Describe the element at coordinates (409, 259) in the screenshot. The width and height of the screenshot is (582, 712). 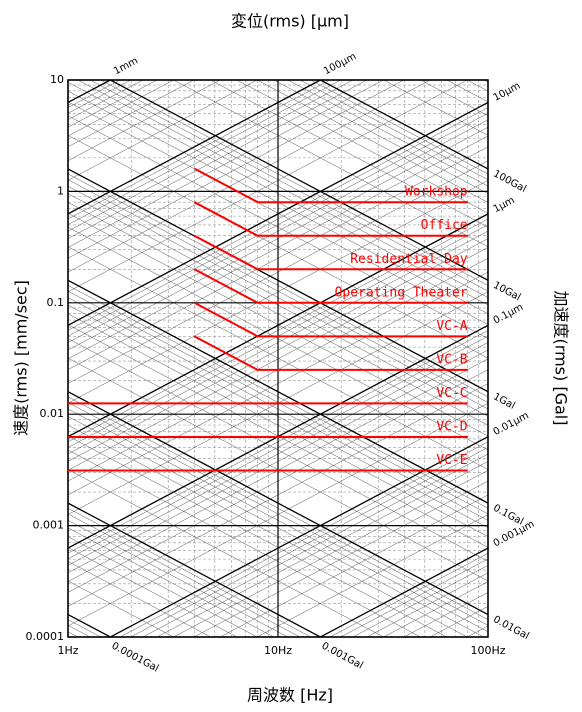
I see `criterion-label: Residential Day` at that location.